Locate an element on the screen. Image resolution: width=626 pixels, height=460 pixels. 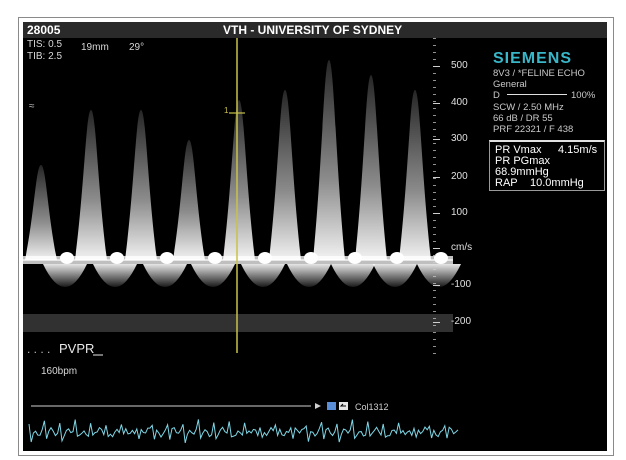
angle-readout: 29° is located at coordinates (137, 47).